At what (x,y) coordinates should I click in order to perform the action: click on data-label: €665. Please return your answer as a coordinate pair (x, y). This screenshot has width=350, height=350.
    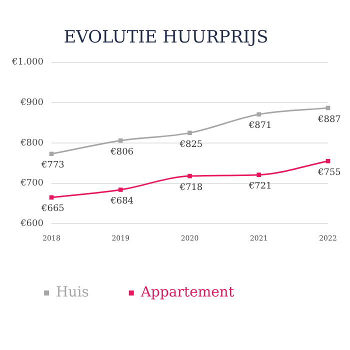
    Looking at the image, I should click on (52, 209).